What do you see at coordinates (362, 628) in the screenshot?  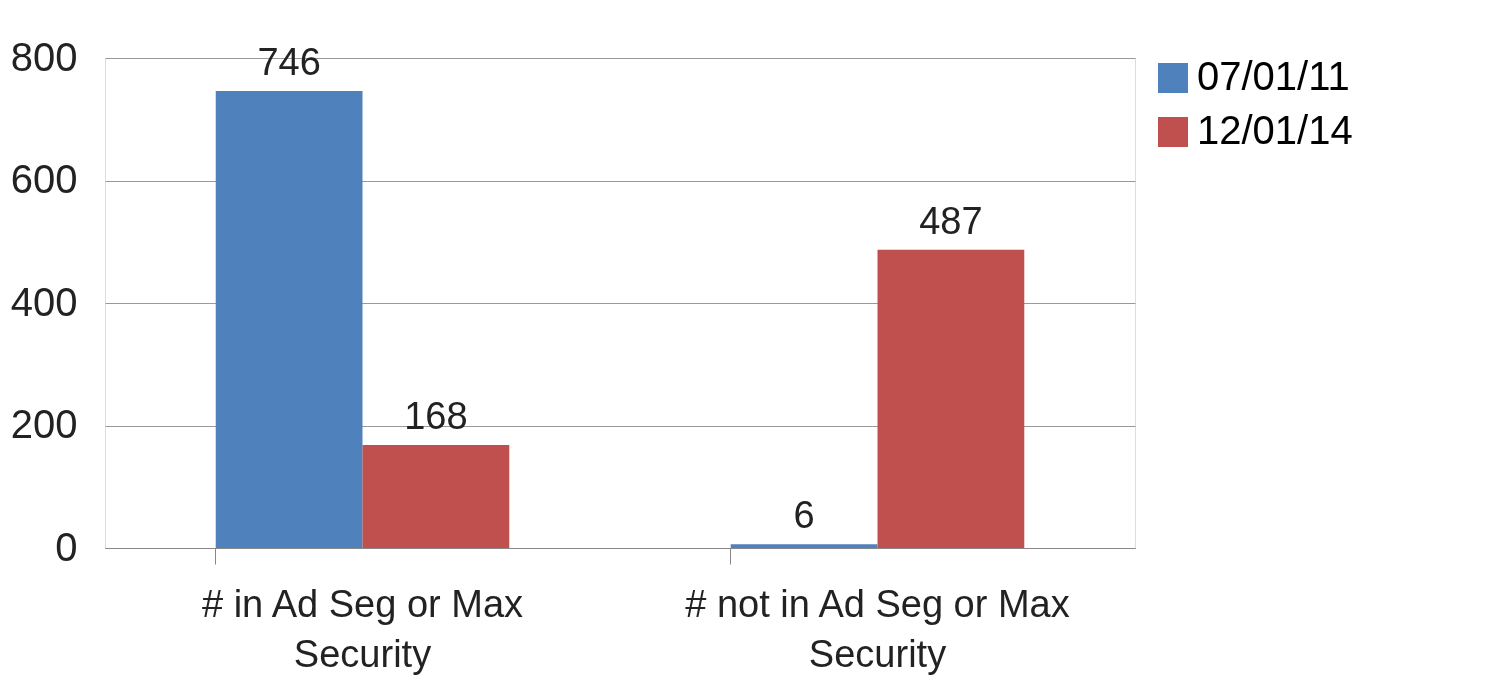 I see `x-tick-label: # in Ad Seg or Max Security` at bounding box center [362, 628].